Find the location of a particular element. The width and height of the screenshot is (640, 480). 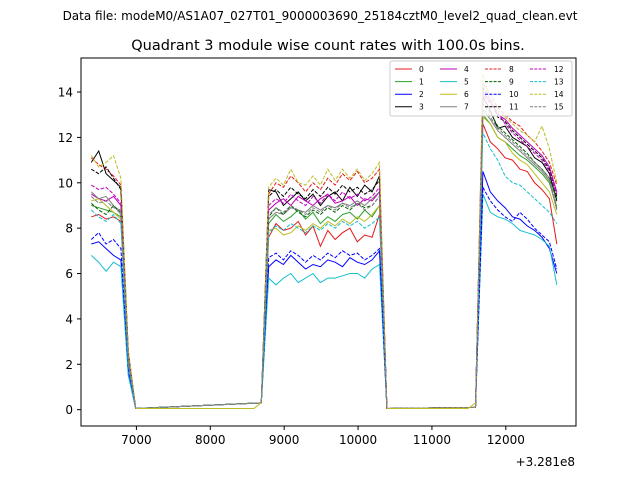

y-tick-label: 4 is located at coordinates (69, 319).